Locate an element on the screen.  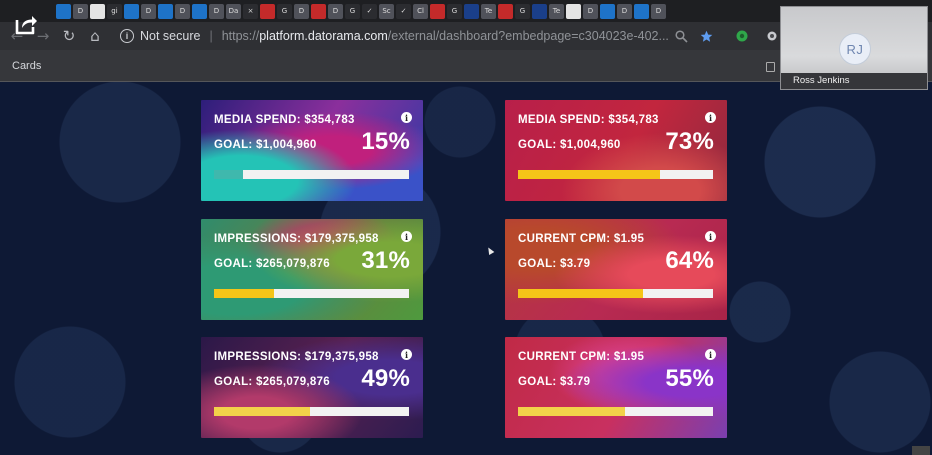
card-percent: 49% is located at coordinates (385, 378).